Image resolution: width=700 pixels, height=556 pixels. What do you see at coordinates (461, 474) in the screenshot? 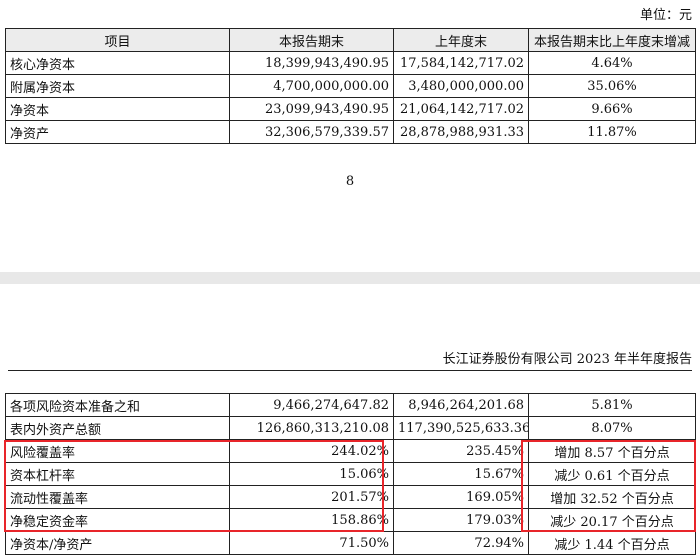
I see `prior-value: 15.67%` at bounding box center [461, 474].